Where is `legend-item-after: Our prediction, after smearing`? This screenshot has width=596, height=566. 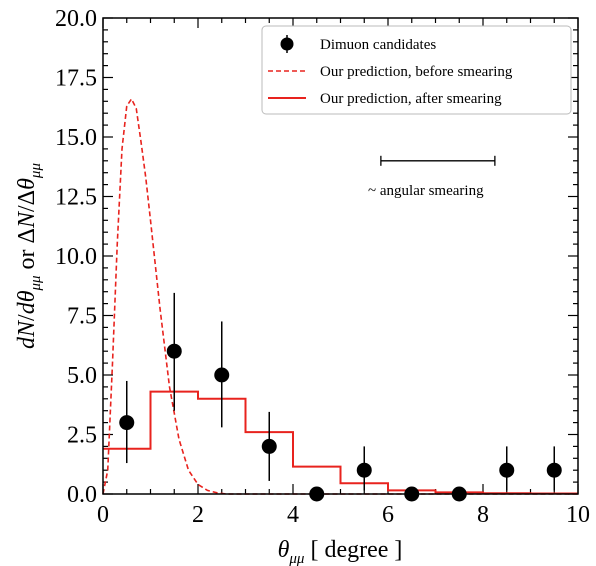
legend-item-after: Our prediction, after smearing is located at coordinates (385, 99).